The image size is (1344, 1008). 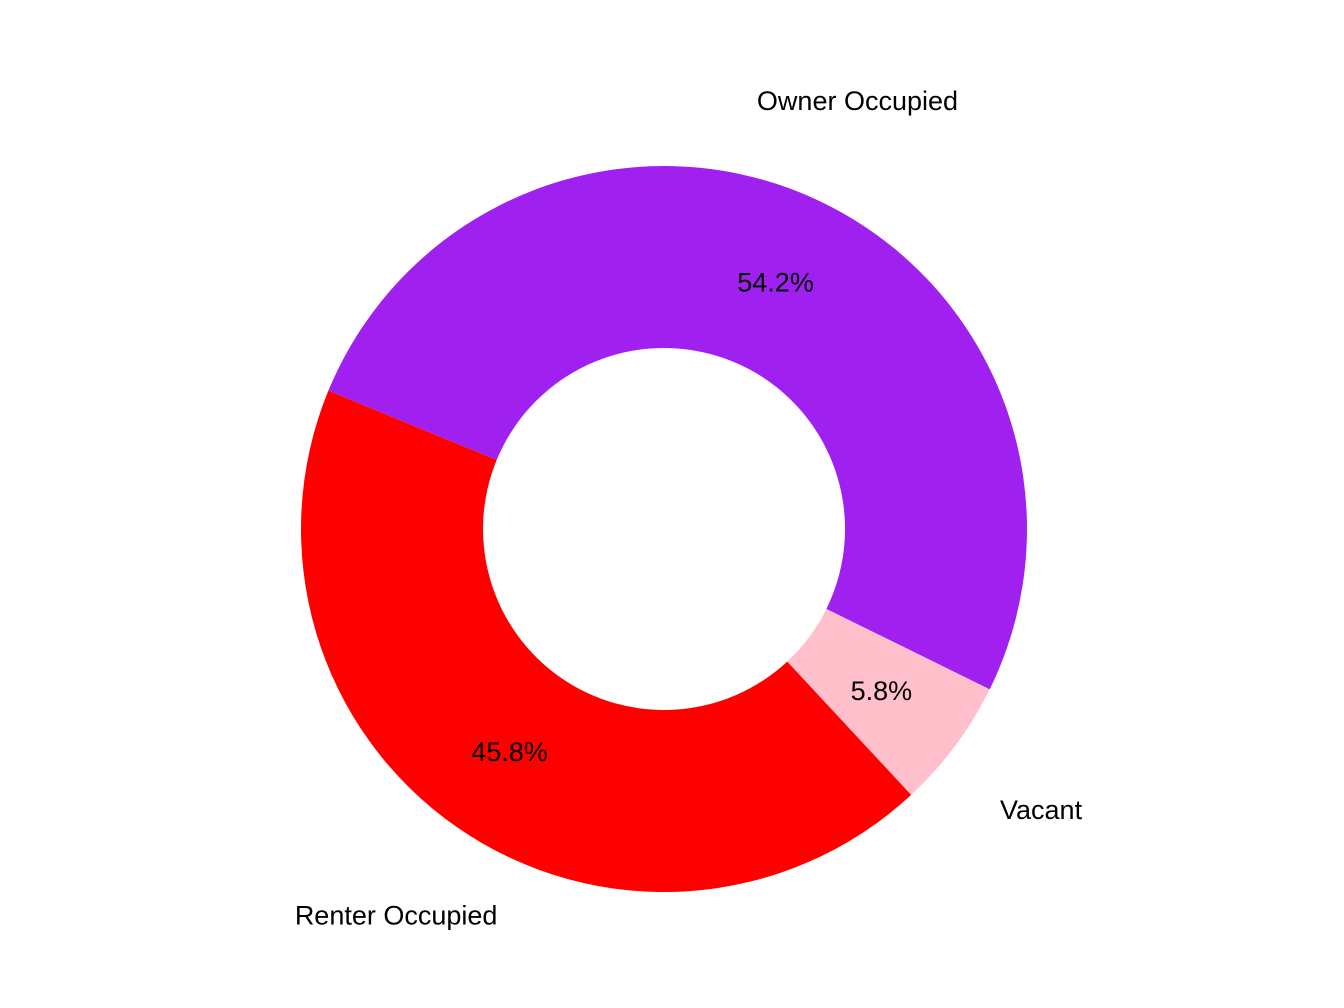 I want to click on category-label-owner-occupied: Owner Occupied, so click(x=857, y=101).